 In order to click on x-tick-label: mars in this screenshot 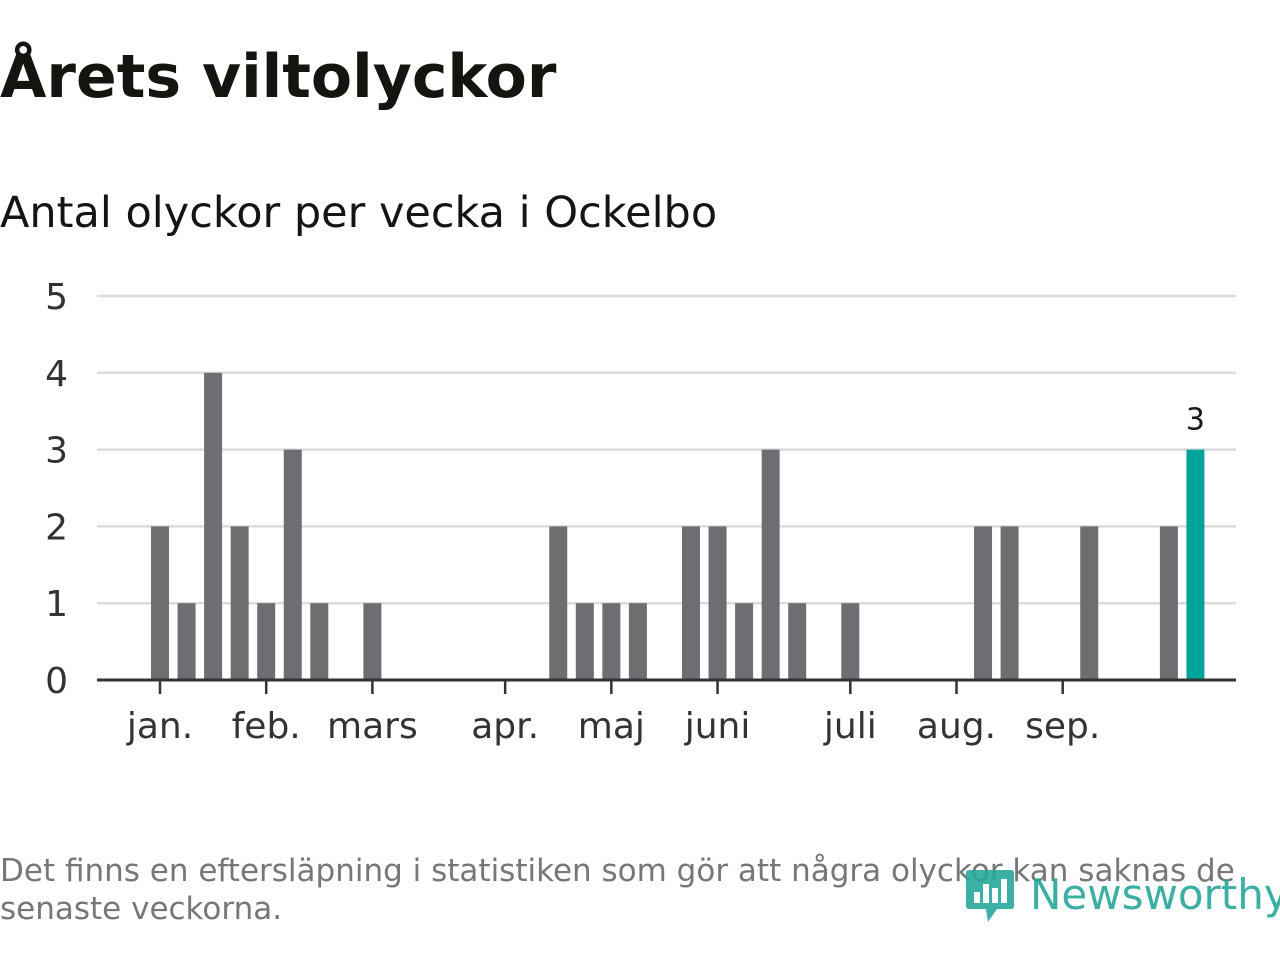, I will do `click(372, 726)`.